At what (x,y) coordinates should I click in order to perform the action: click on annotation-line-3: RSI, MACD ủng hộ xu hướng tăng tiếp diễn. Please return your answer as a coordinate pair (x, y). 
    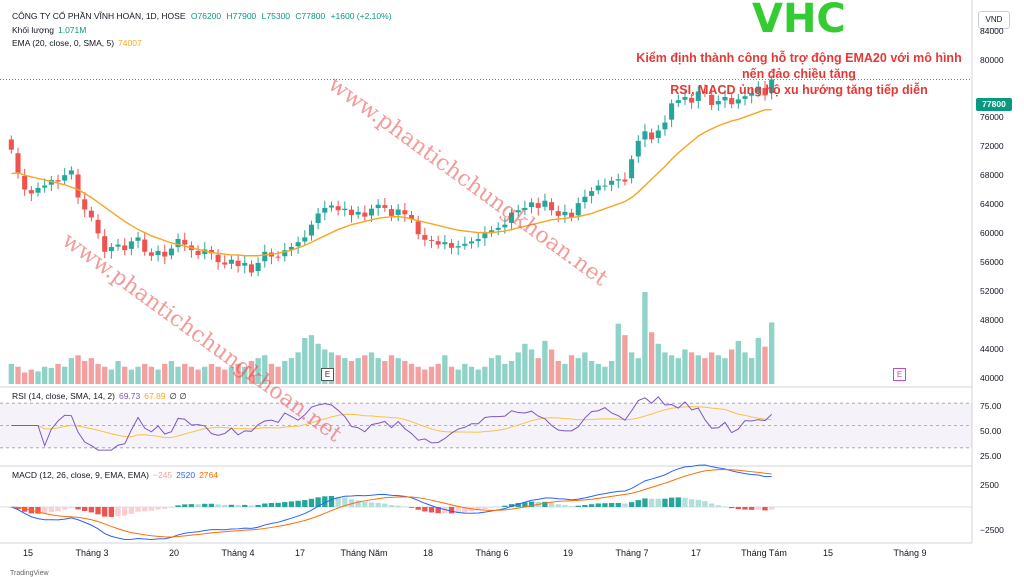
    Looking at the image, I should click on (799, 90).